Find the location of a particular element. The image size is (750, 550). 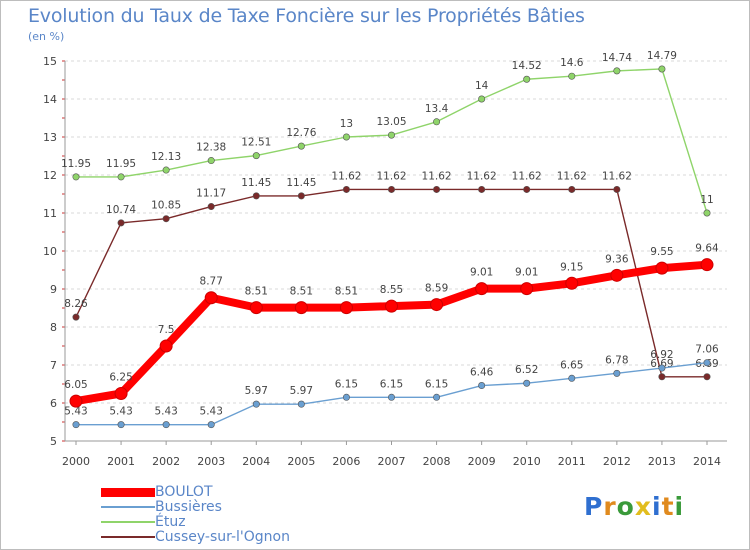

y-tick-label: 6 is located at coordinates (53, 403).